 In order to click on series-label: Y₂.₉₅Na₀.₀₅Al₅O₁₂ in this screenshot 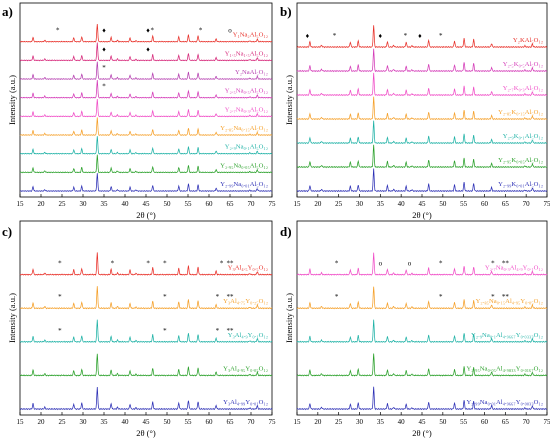, I will do `click(244, 165)`.